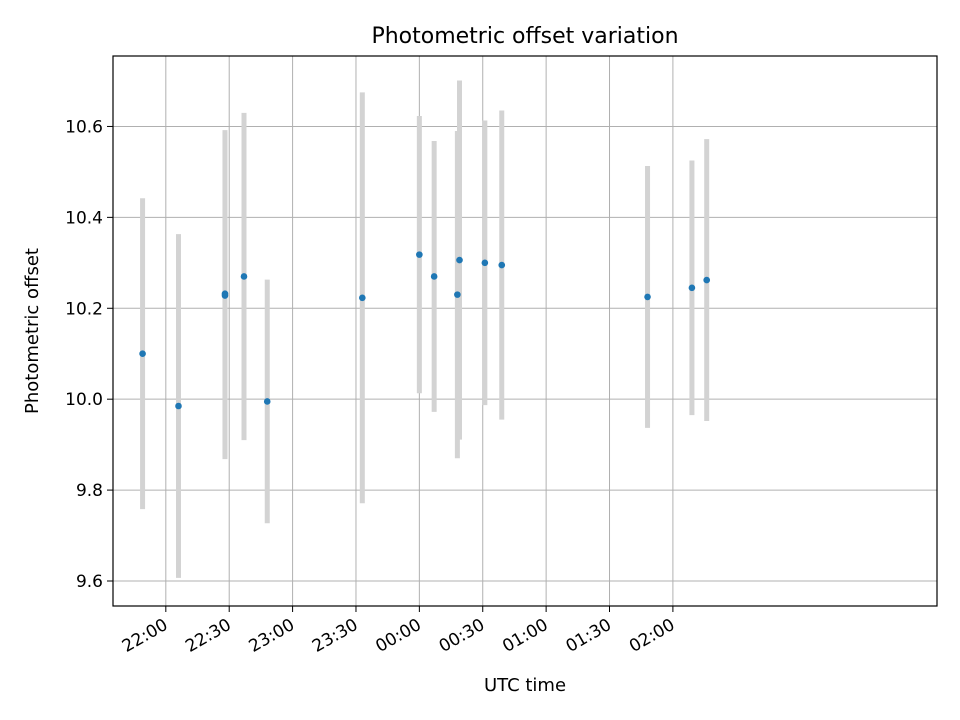 The image size is (960, 720). What do you see at coordinates (145, 636) in the screenshot?
I see `x-tick-label: 22:00` at bounding box center [145, 636].